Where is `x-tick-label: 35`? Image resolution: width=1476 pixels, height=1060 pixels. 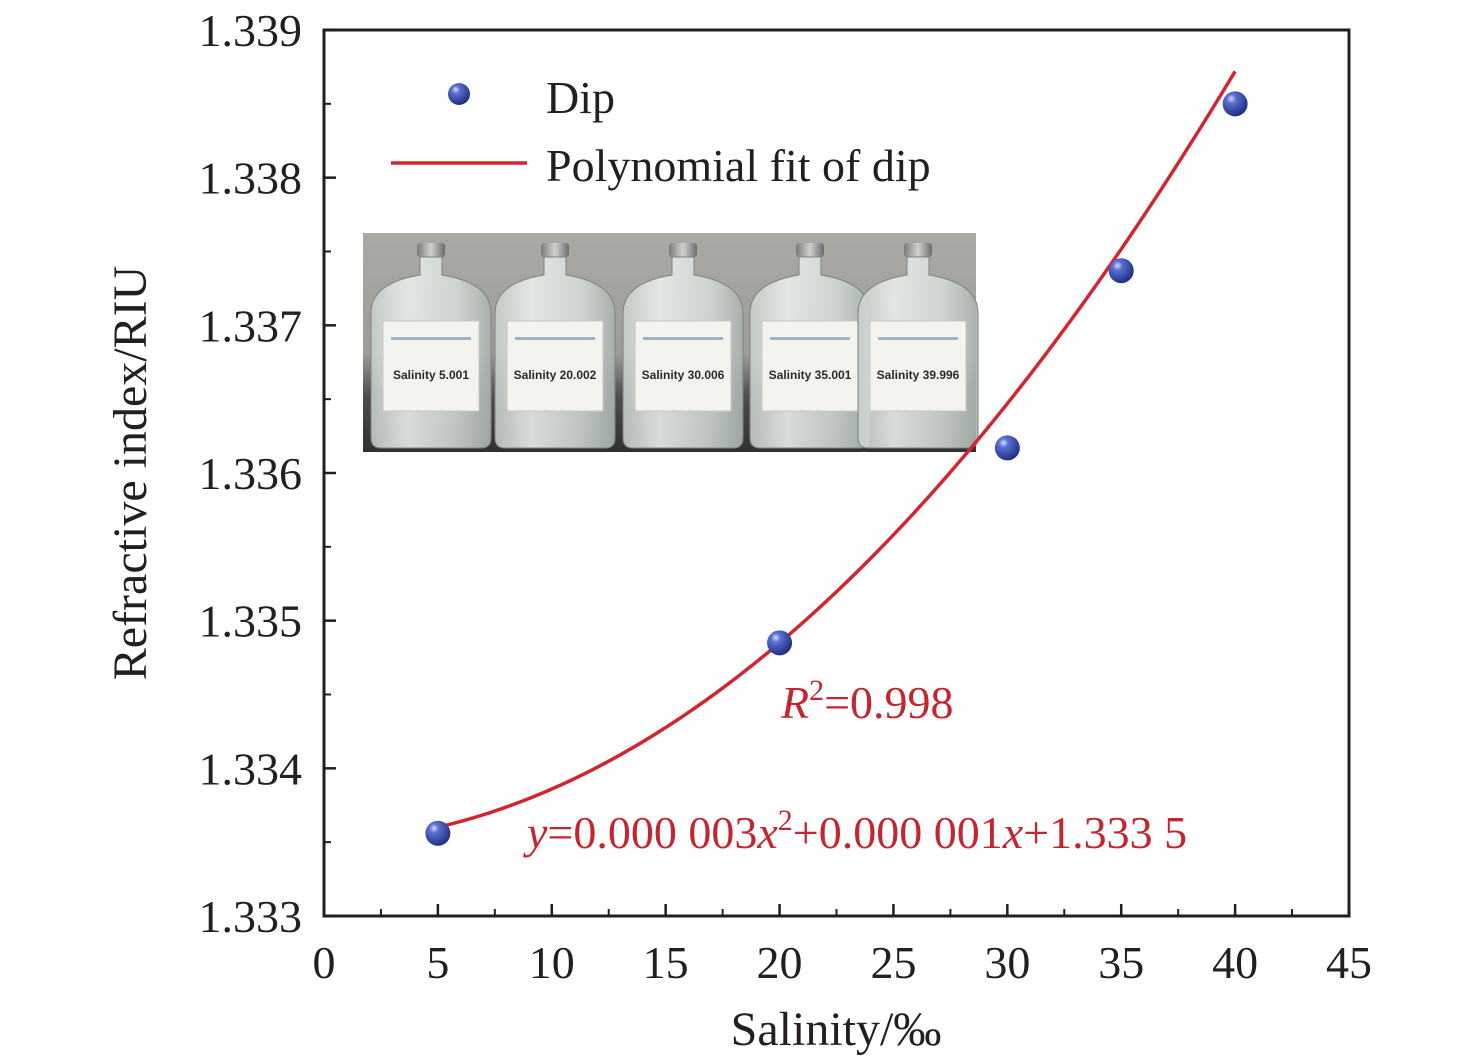 x-tick-label: 35 is located at coordinates (1121, 962).